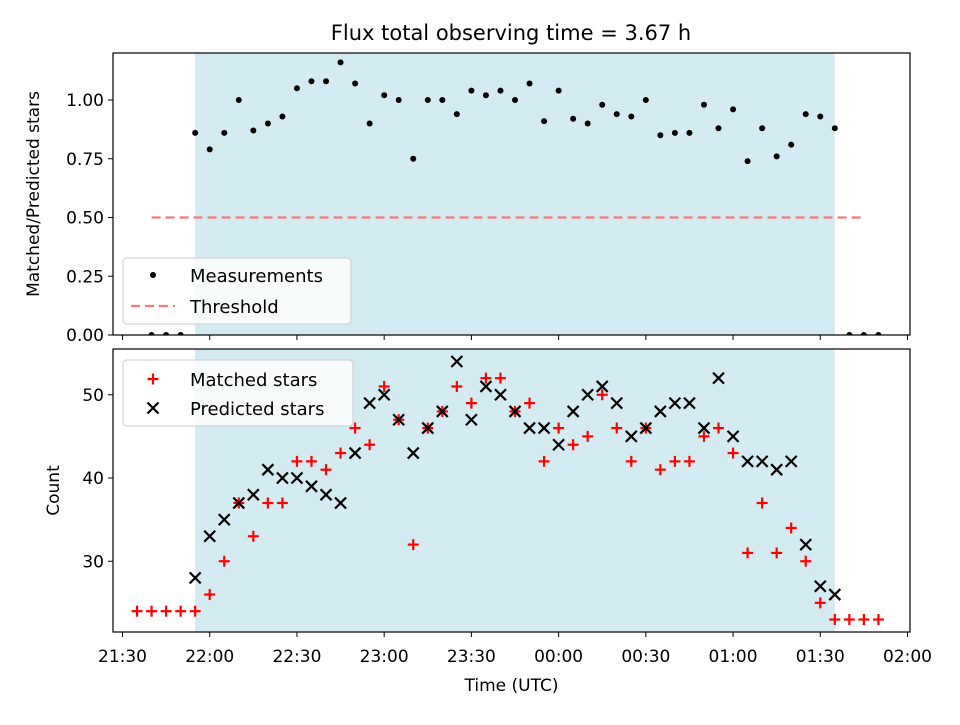 The width and height of the screenshot is (960, 725). Describe the element at coordinates (907, 657) in the screenshot. I see `x-tick-label: 02:00` at that location.